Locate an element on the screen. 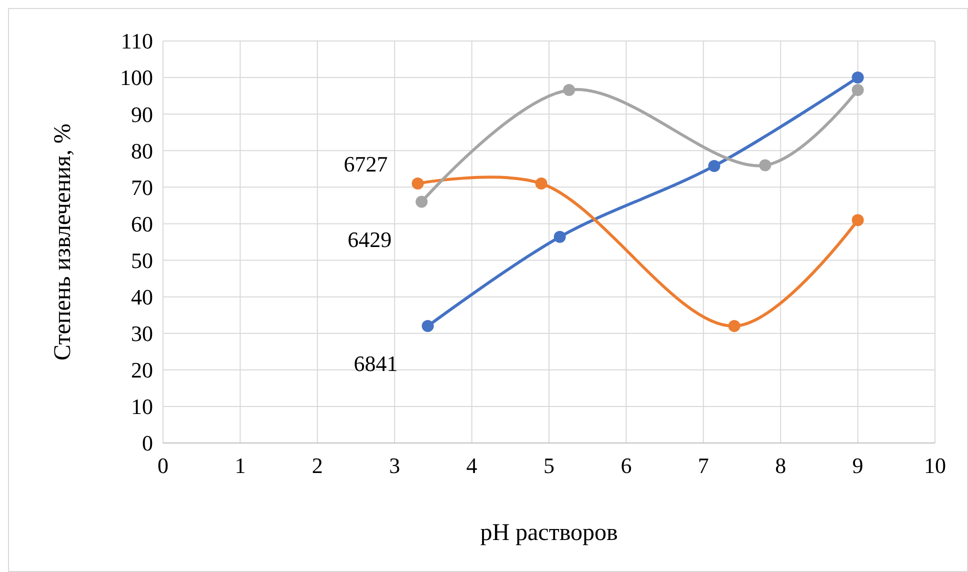  x-tick-label: 6 is located at coordinates (626, 465).